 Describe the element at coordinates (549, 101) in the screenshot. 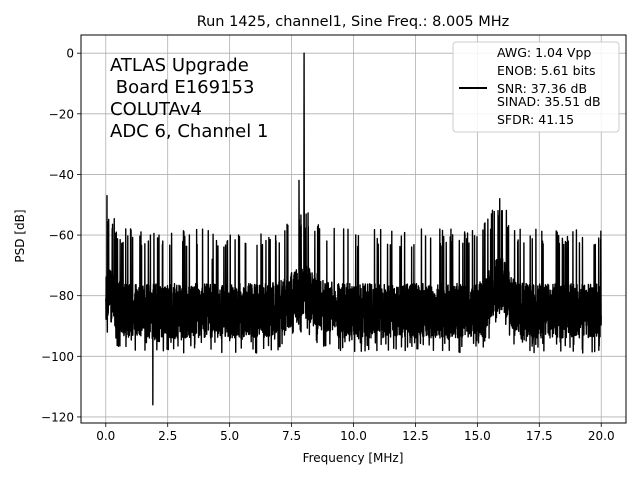

I see `legend-entry: SINAD: 35.51 dB` at that location.